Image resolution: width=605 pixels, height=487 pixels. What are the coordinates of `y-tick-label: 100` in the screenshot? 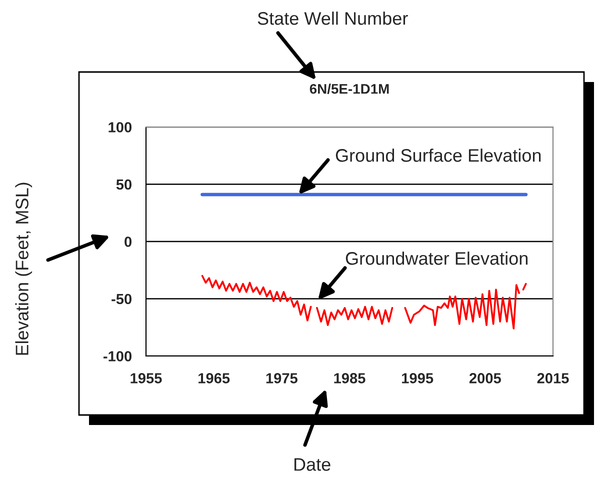 It's located at (120, 127).